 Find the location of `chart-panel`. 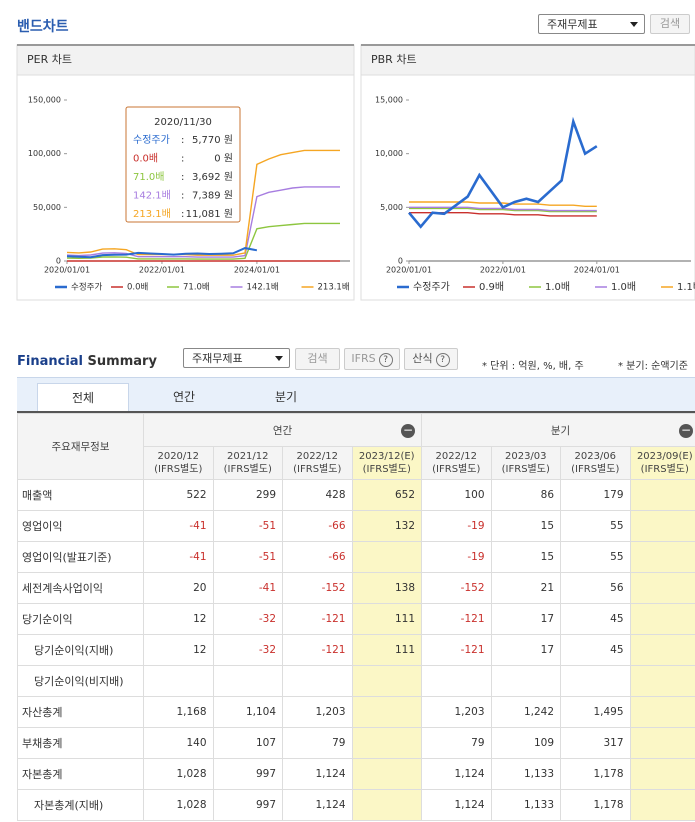

chart-panel is located at coordinates (528, 172).